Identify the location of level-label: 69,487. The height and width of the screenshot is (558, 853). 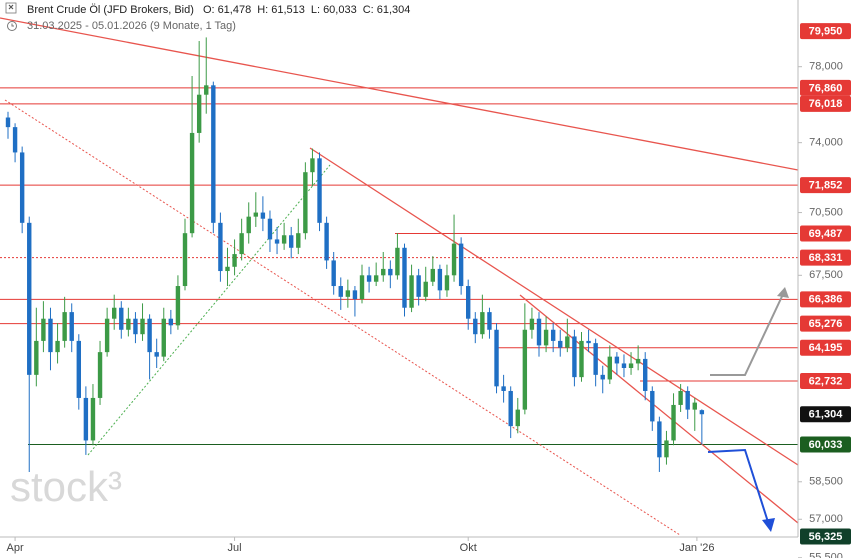
(826, 234).